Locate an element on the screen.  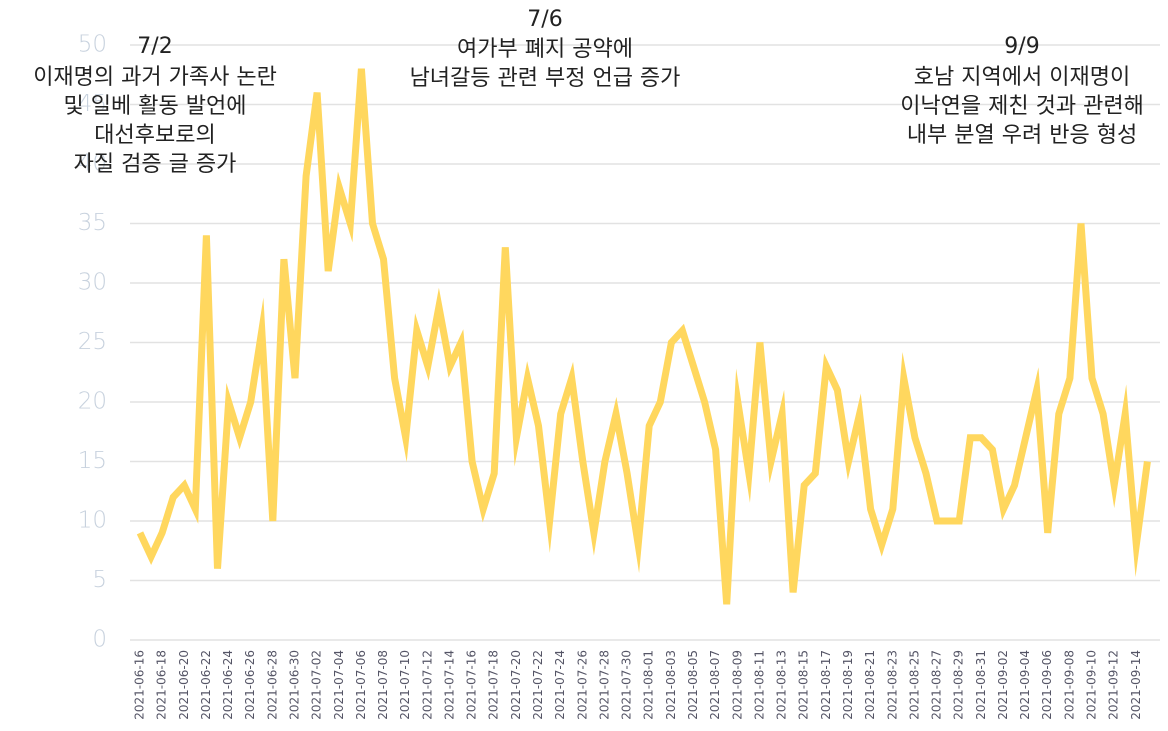
x-tick-label: 2021-09-06 is located at coordinates (1047, 685).